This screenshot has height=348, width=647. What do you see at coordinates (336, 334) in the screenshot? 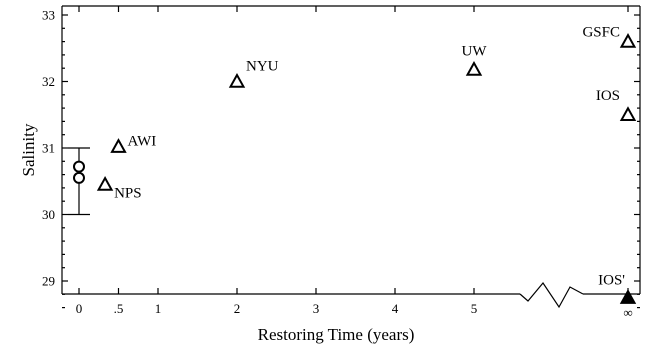
I see `x-axis-title: Restoring Time (years)` at bounding box center [336, 334].